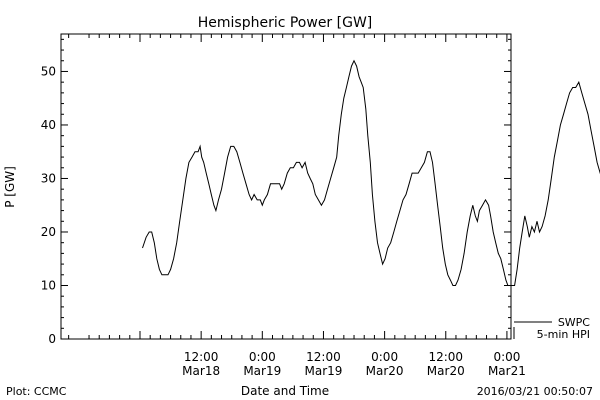  Describe the element at coordinates (285, 391) in the screenshot. I see `x-axis-label: Date and Time` at that location.